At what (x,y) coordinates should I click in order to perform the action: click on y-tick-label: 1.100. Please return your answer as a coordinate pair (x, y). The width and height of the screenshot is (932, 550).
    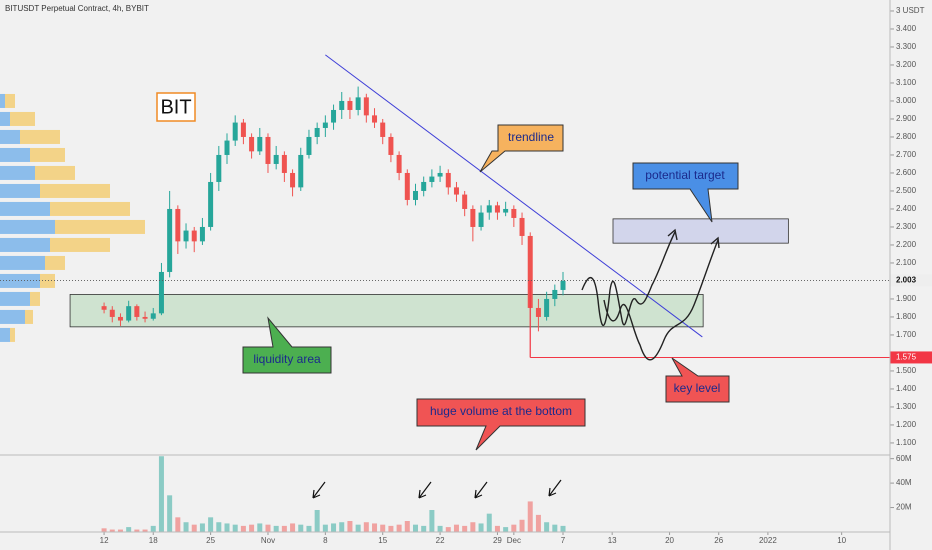
    Looking at the image, I should click on (906, 442).